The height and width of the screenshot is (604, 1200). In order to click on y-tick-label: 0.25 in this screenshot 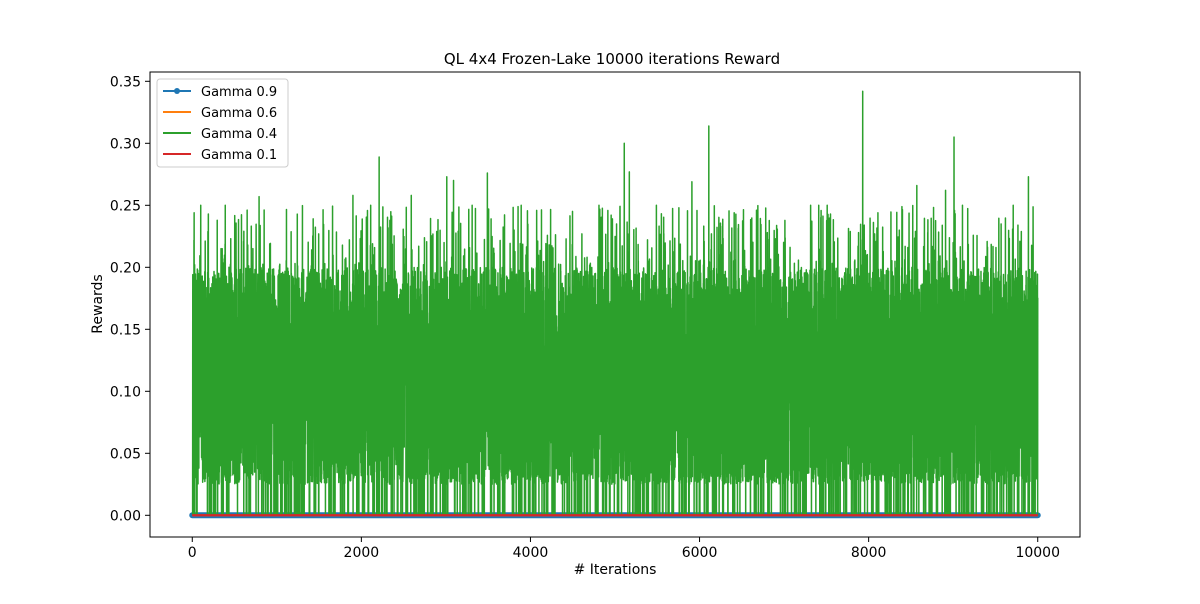, I will do `click(125, 206)`.